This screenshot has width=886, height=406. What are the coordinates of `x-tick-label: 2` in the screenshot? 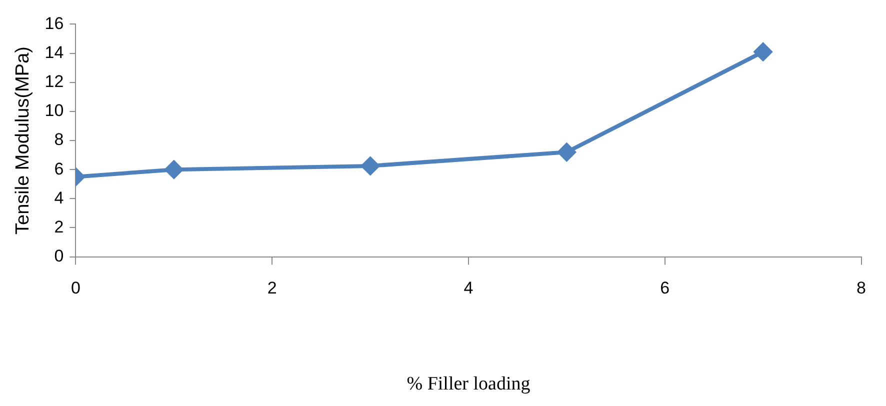 It's located at (272, 288).